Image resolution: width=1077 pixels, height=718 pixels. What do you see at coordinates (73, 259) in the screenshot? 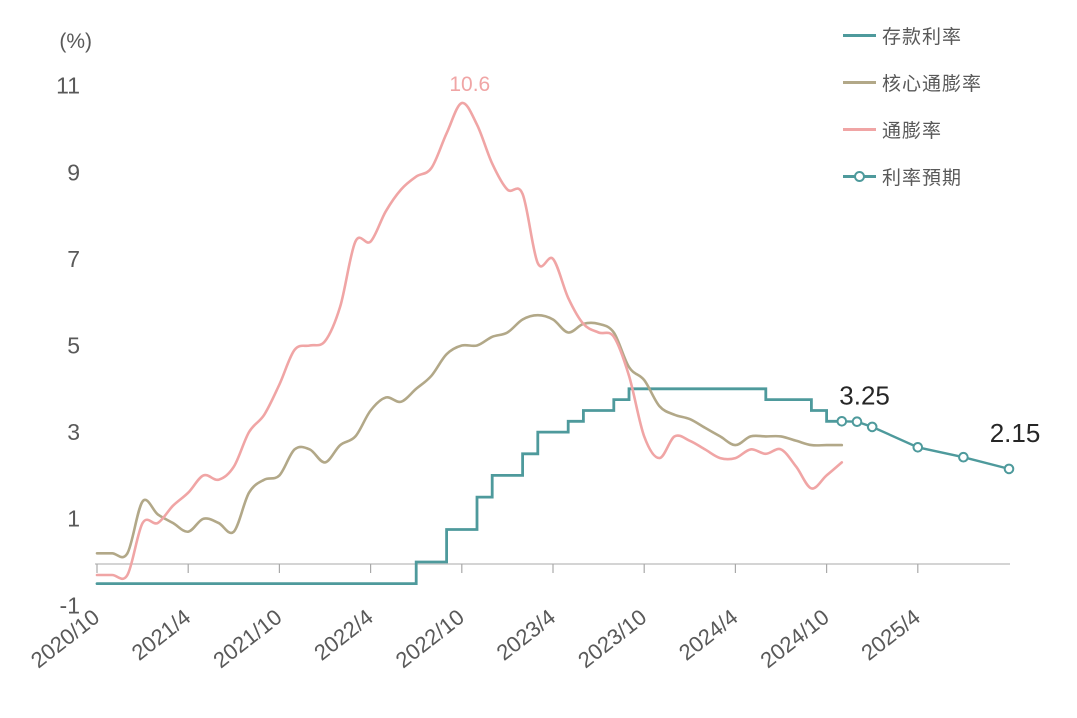
I see `y-axis-tick-label: 7` at bounding box center [73, 259].